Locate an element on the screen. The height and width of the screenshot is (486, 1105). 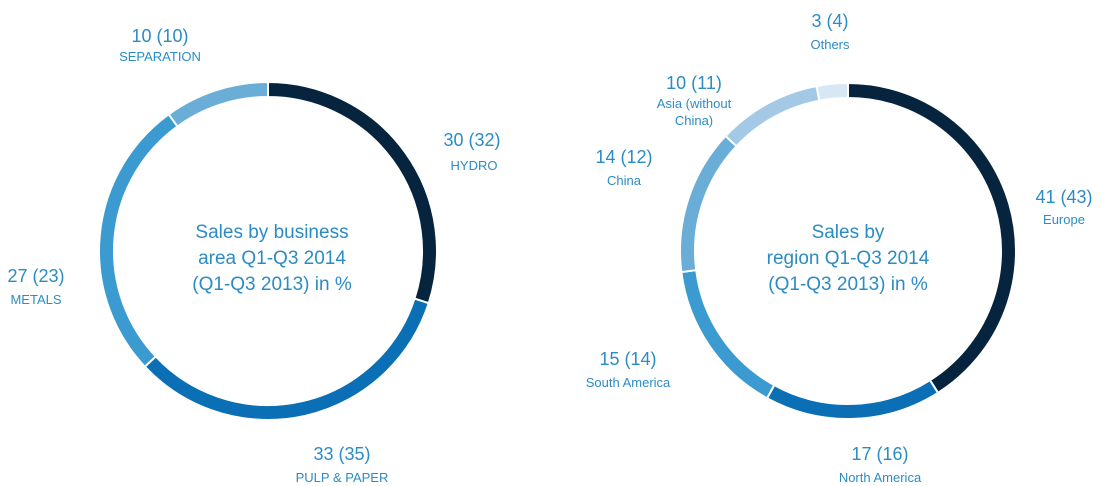
slice-asia-without-china is located at coordinates (772, 116).